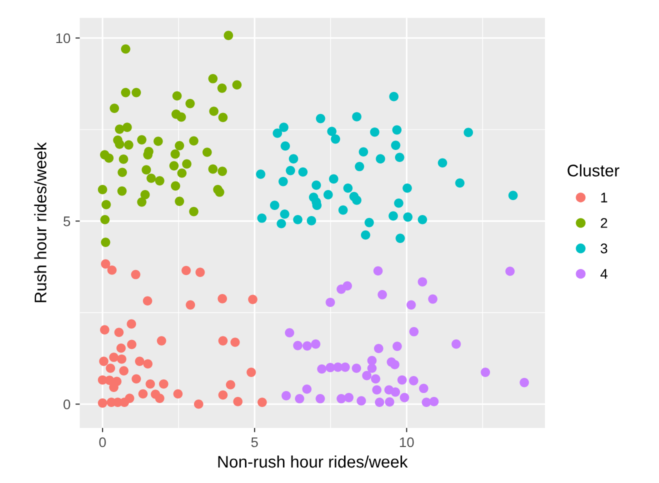  I want to click on legend-title: Cluster, so click(594, 170).